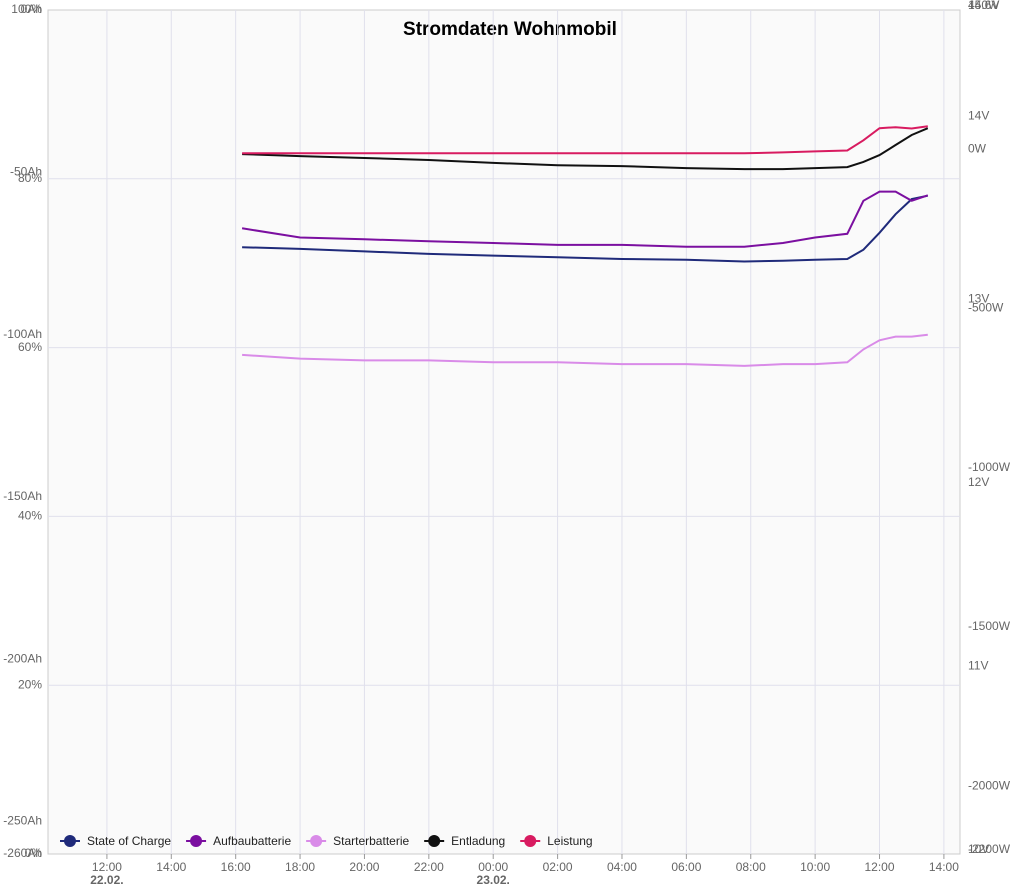  I want to click on y-tick-label: -200Ah, so click(22, 658).